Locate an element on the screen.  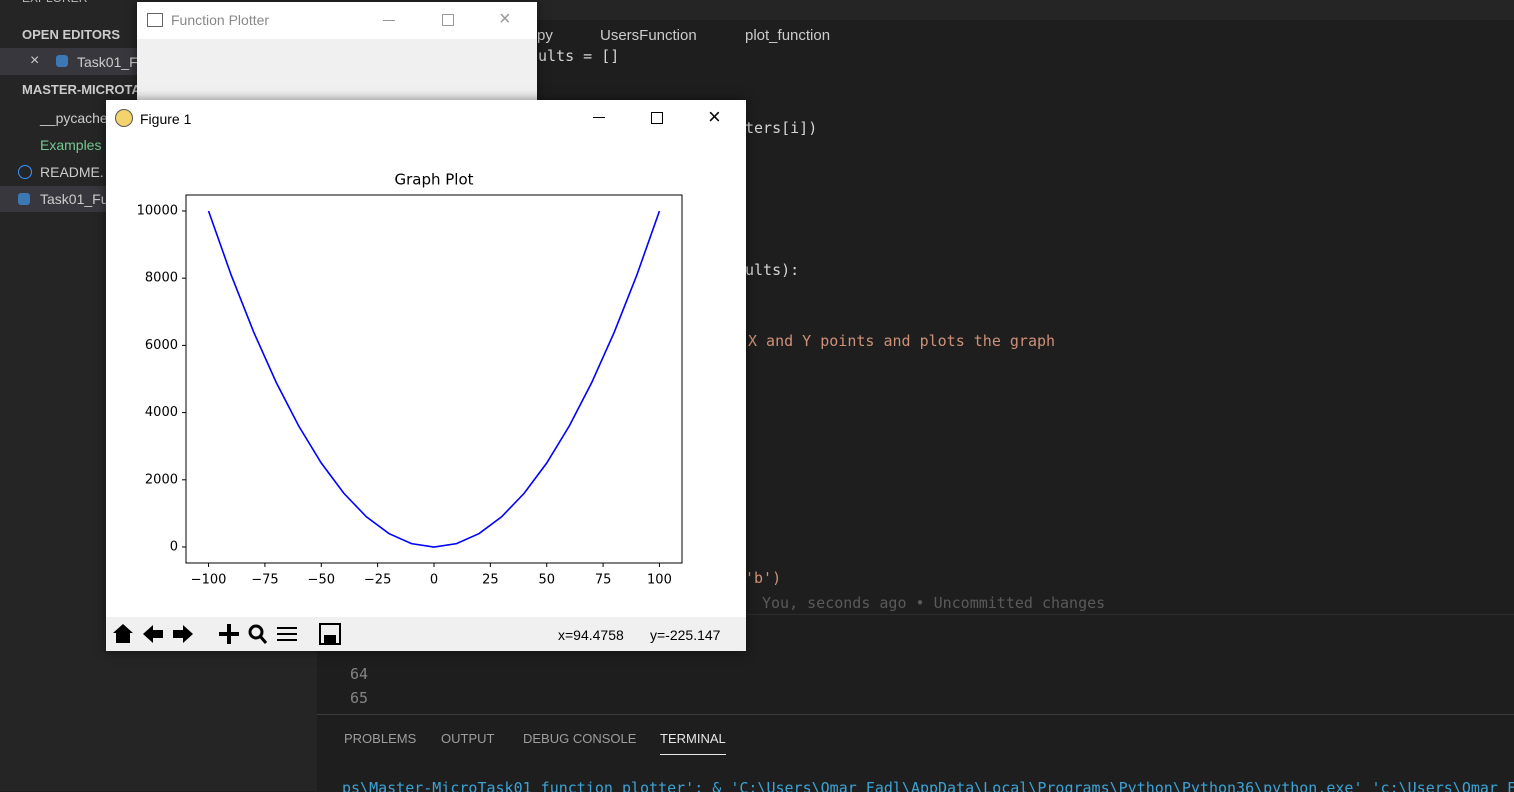
toolbar: x=94.4758 y=-225.147 is located at coordinates (426, 634).